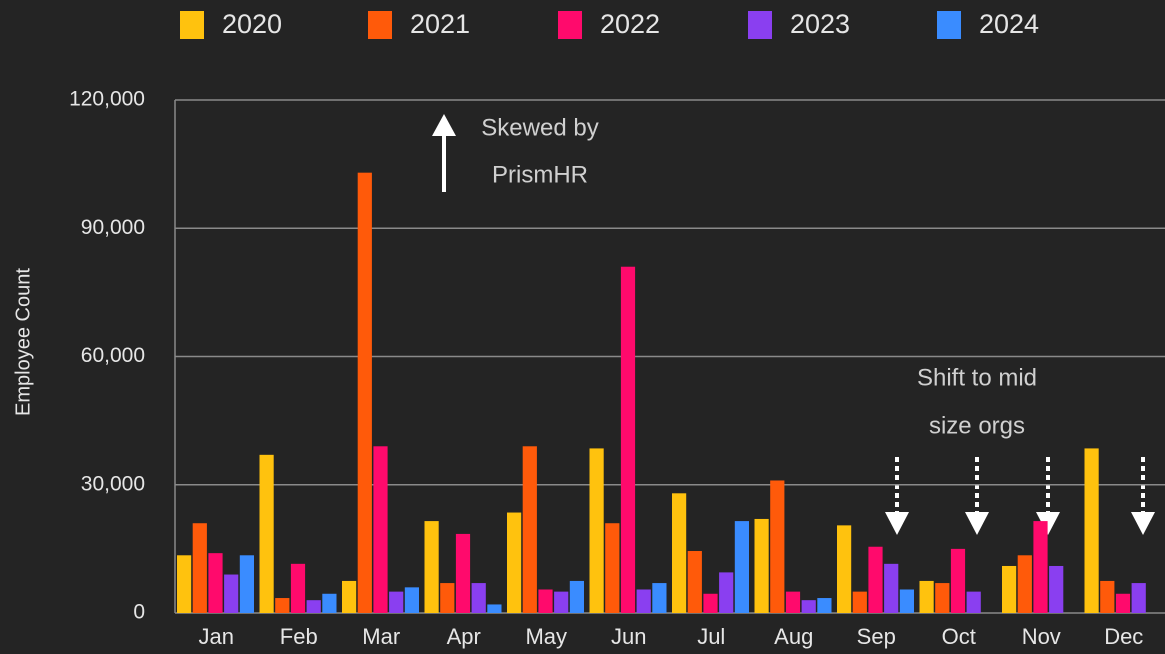  What do you see at coordinates (1123, 636) in the screenshot?
I see `x-tick-label: Dec` at bounding box center [1123, 636].